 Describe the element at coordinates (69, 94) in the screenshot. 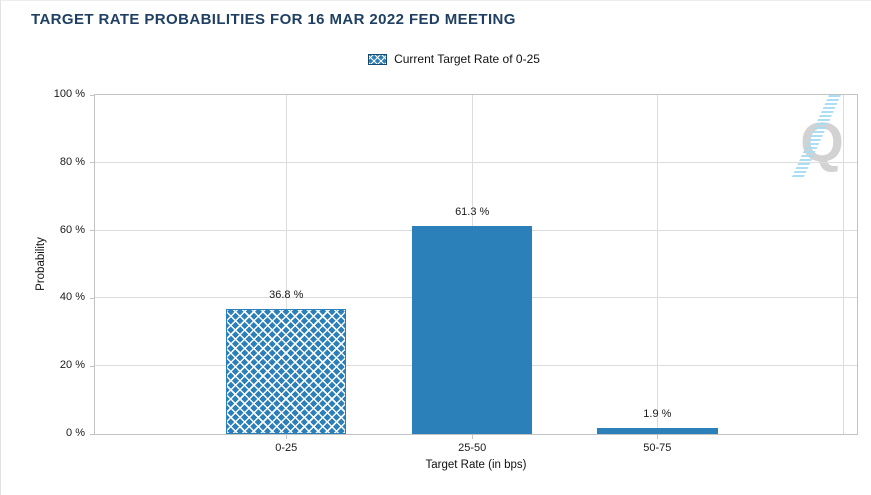

I see `y-tick-label: 100 %` at that location.